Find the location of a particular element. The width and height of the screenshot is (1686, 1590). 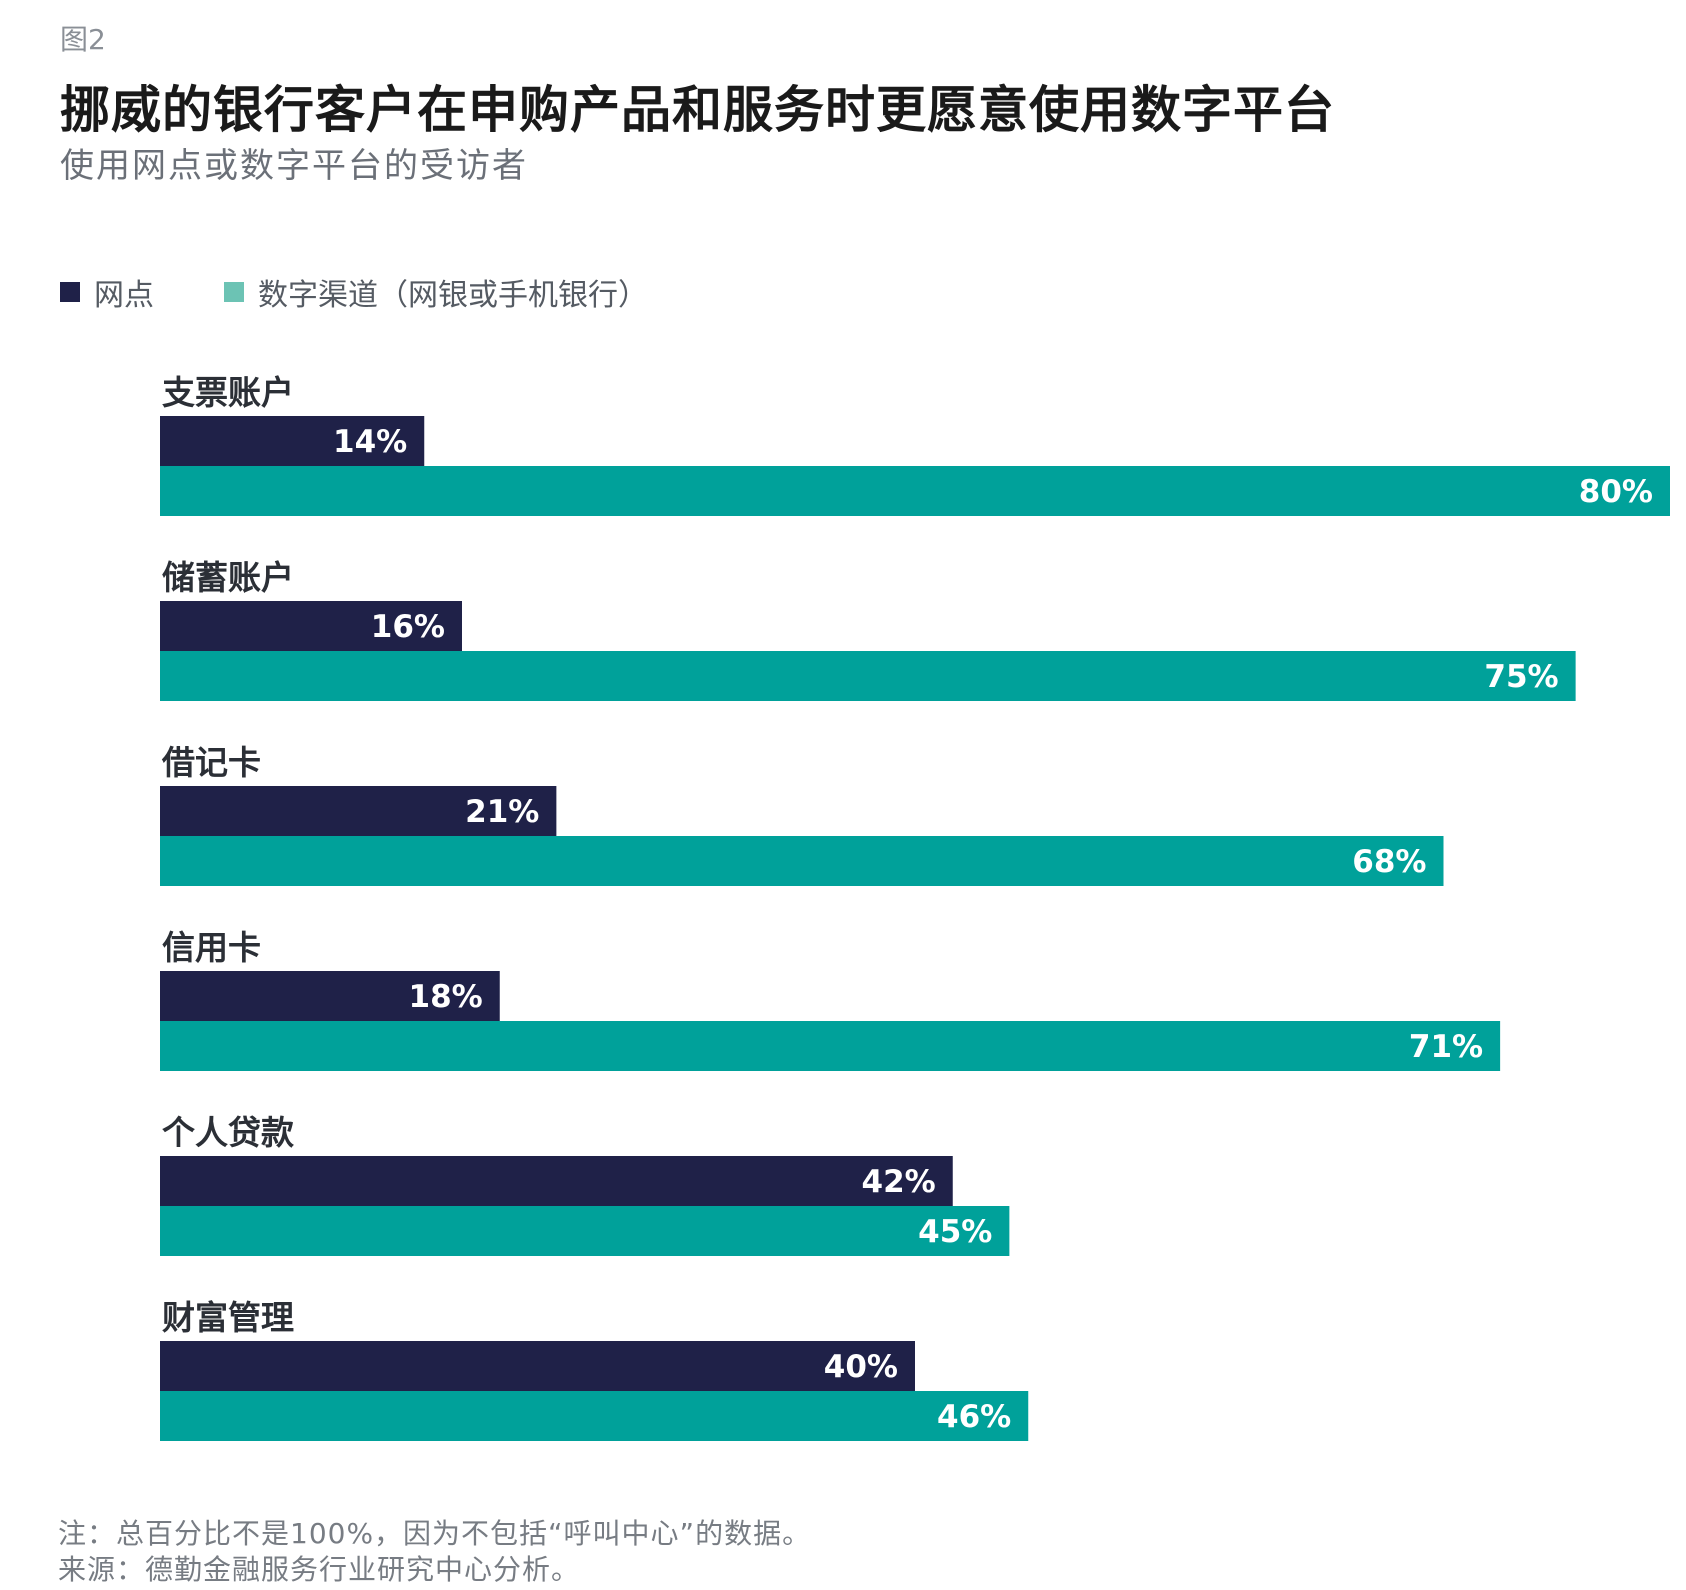

data-label: 80% is located at coordinates (1616, 492).